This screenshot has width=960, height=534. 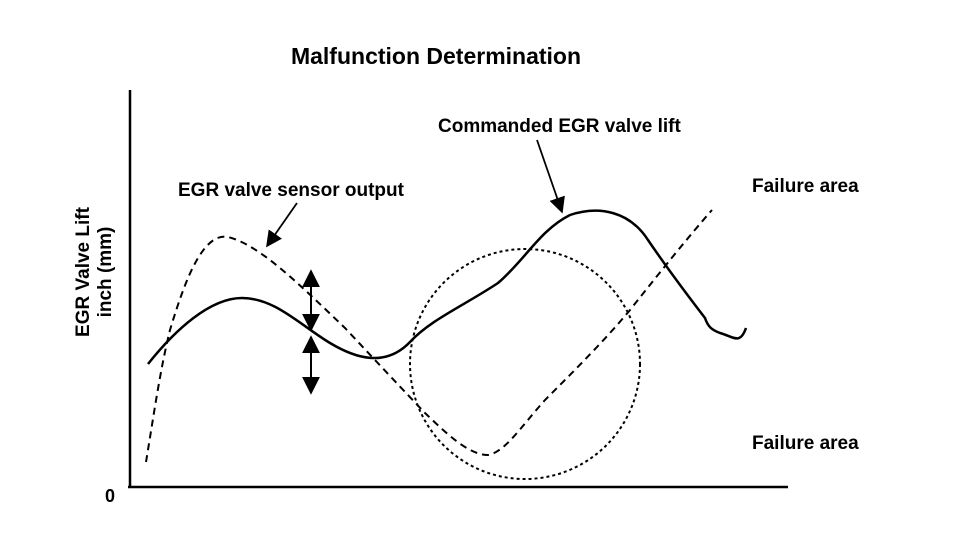 I want to click on failure-area-upper-label: Failure area, so click(x=805, y=186).